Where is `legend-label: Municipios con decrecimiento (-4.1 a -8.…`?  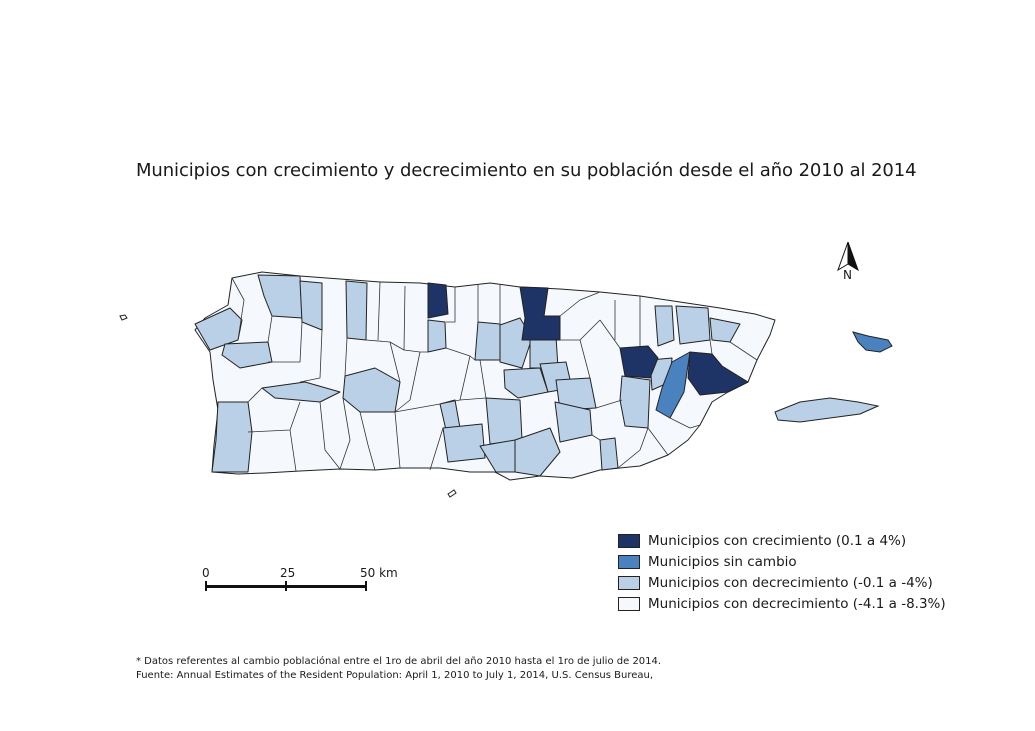 legend-label: Municipios con decrecimiento (-4.1 a -8.… is located at coordinates (797, 603).